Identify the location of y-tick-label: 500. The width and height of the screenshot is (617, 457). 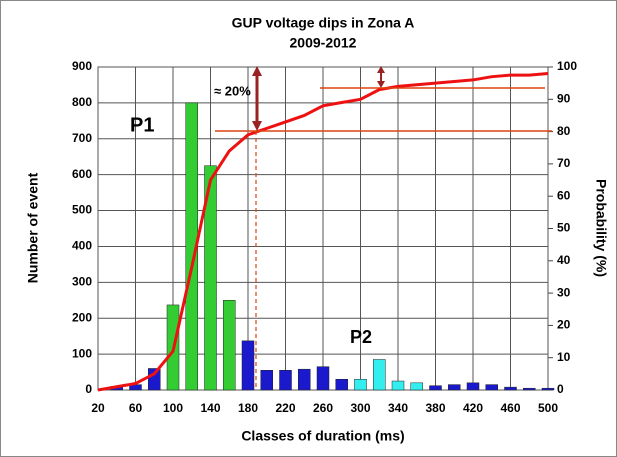
(82, 210).